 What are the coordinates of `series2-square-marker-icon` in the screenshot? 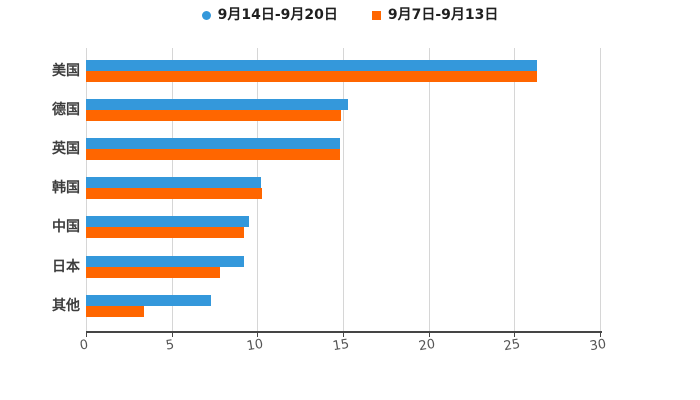 It's located at (376, 15).